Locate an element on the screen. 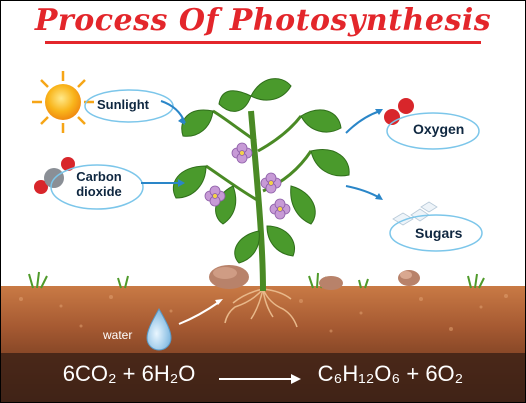 This screenshot has height=403, width=526. sugars-bubble is located at coordinates (436, 233).